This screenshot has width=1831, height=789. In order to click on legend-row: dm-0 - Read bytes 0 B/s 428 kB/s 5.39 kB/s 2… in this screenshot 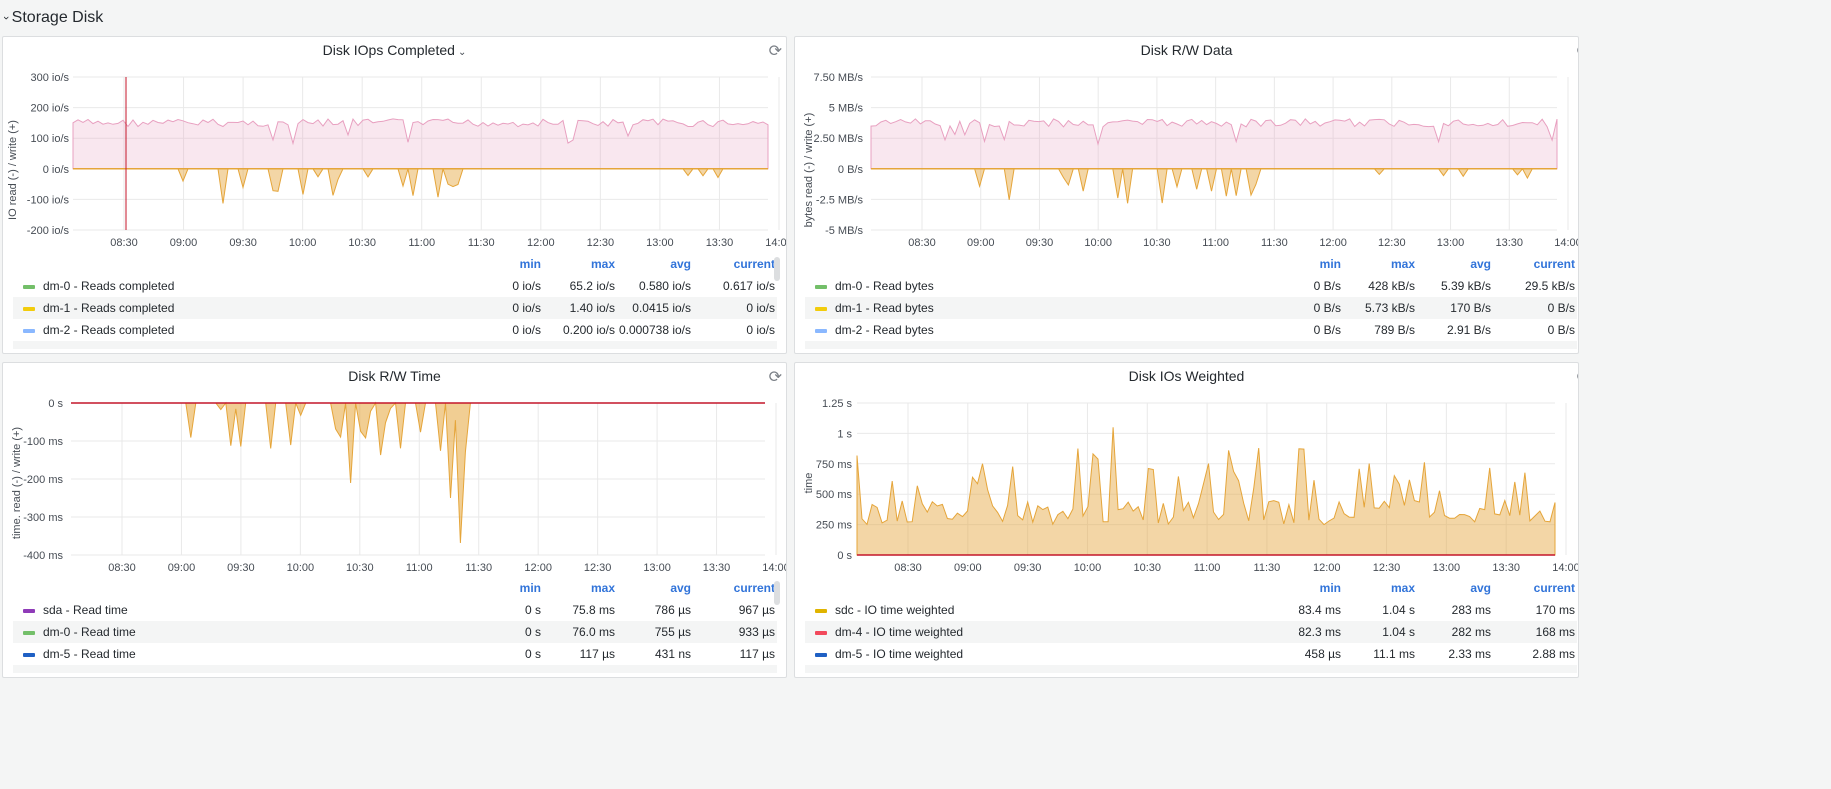, I will do `click(1191, 286)`.